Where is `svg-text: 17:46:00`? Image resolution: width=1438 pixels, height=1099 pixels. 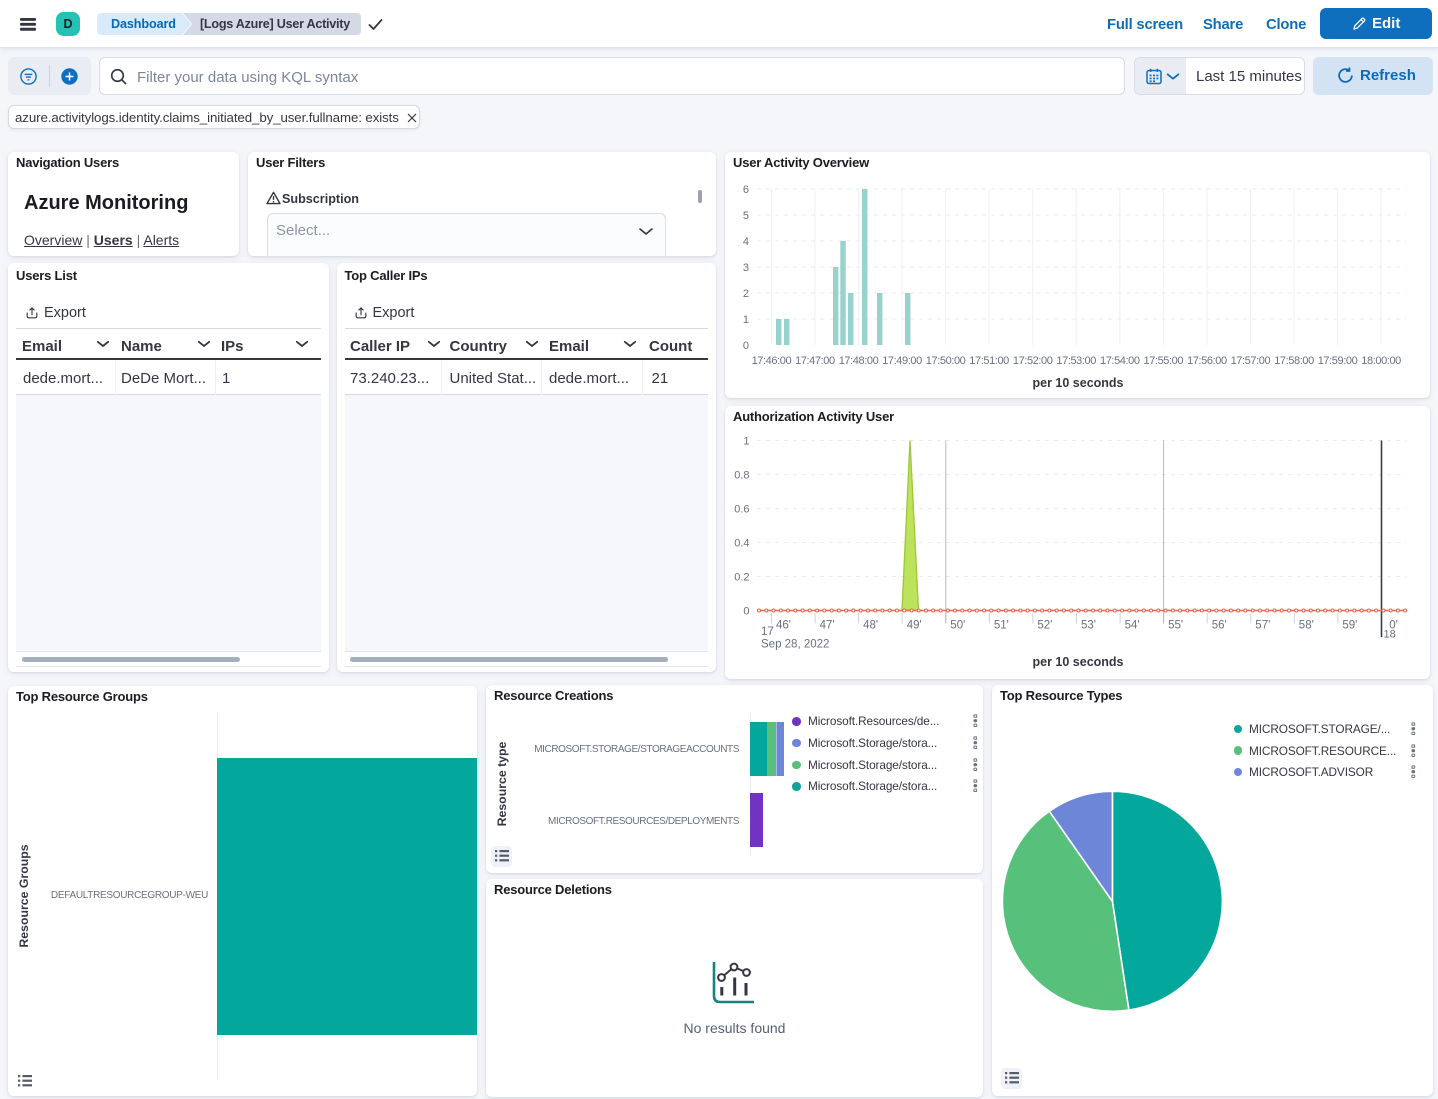
svg-text: 17:46:00 is located at coordinates (772, 361).